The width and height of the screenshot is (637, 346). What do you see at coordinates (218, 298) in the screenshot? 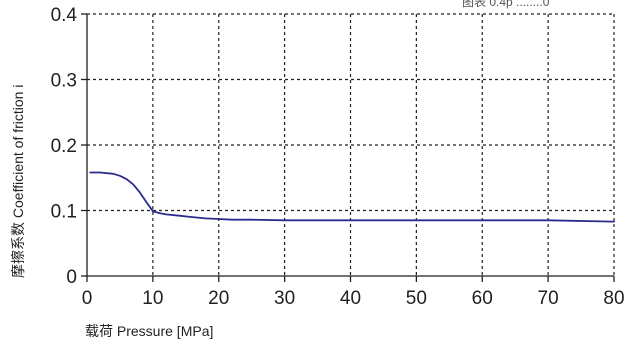
I see `x-tick-label-20: 20` at bounding box center [218, 298].